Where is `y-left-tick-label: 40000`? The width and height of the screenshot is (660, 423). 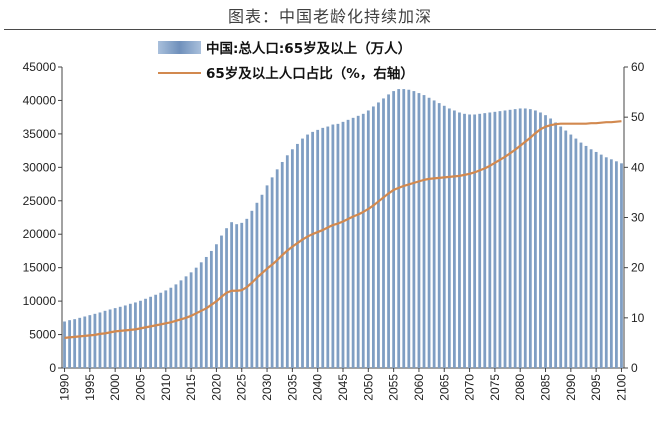
y-left-tick-label: 40000 is located at coordinates (40, 100).